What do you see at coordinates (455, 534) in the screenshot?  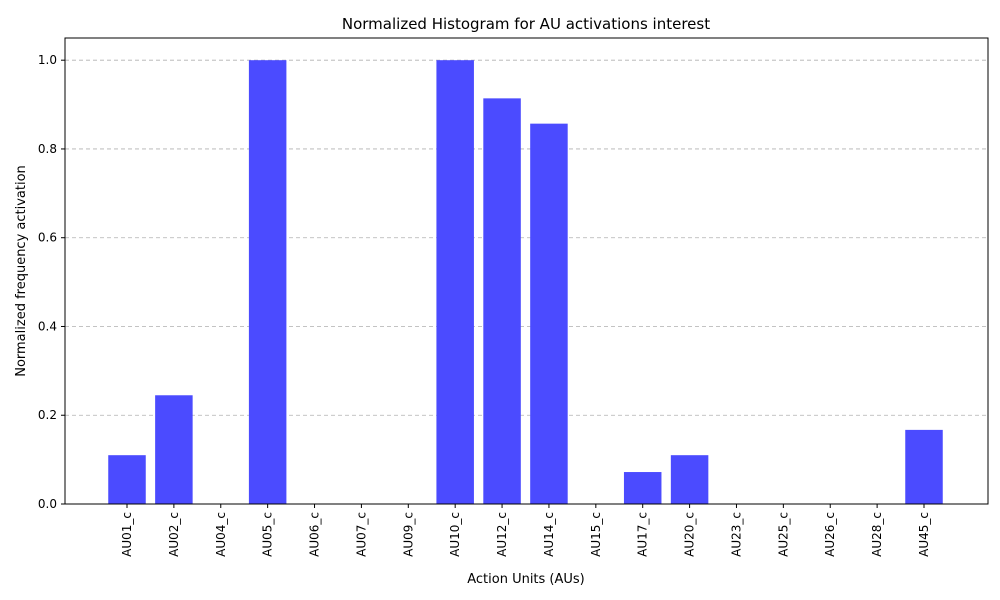 I see `x-tick-label: AU10_c` at bounding box center [455, 534].